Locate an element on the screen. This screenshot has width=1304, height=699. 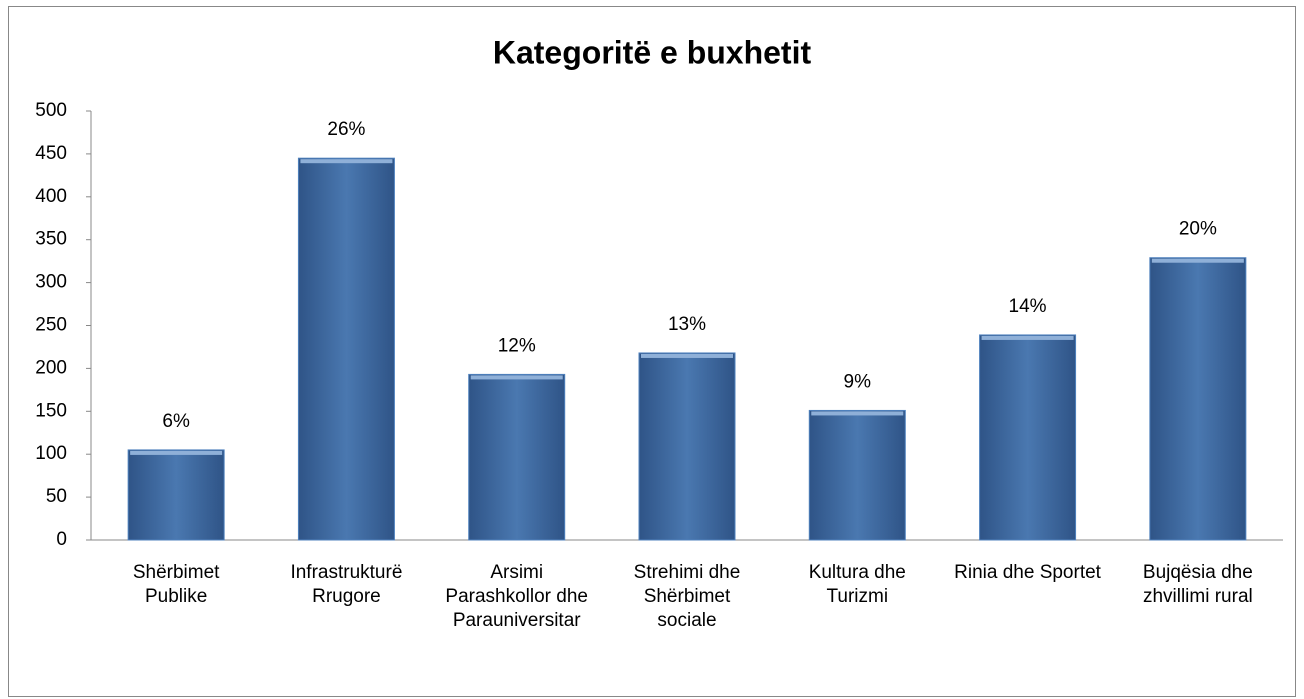
y-tick-label: 250 is located at coordinates (51, 325).